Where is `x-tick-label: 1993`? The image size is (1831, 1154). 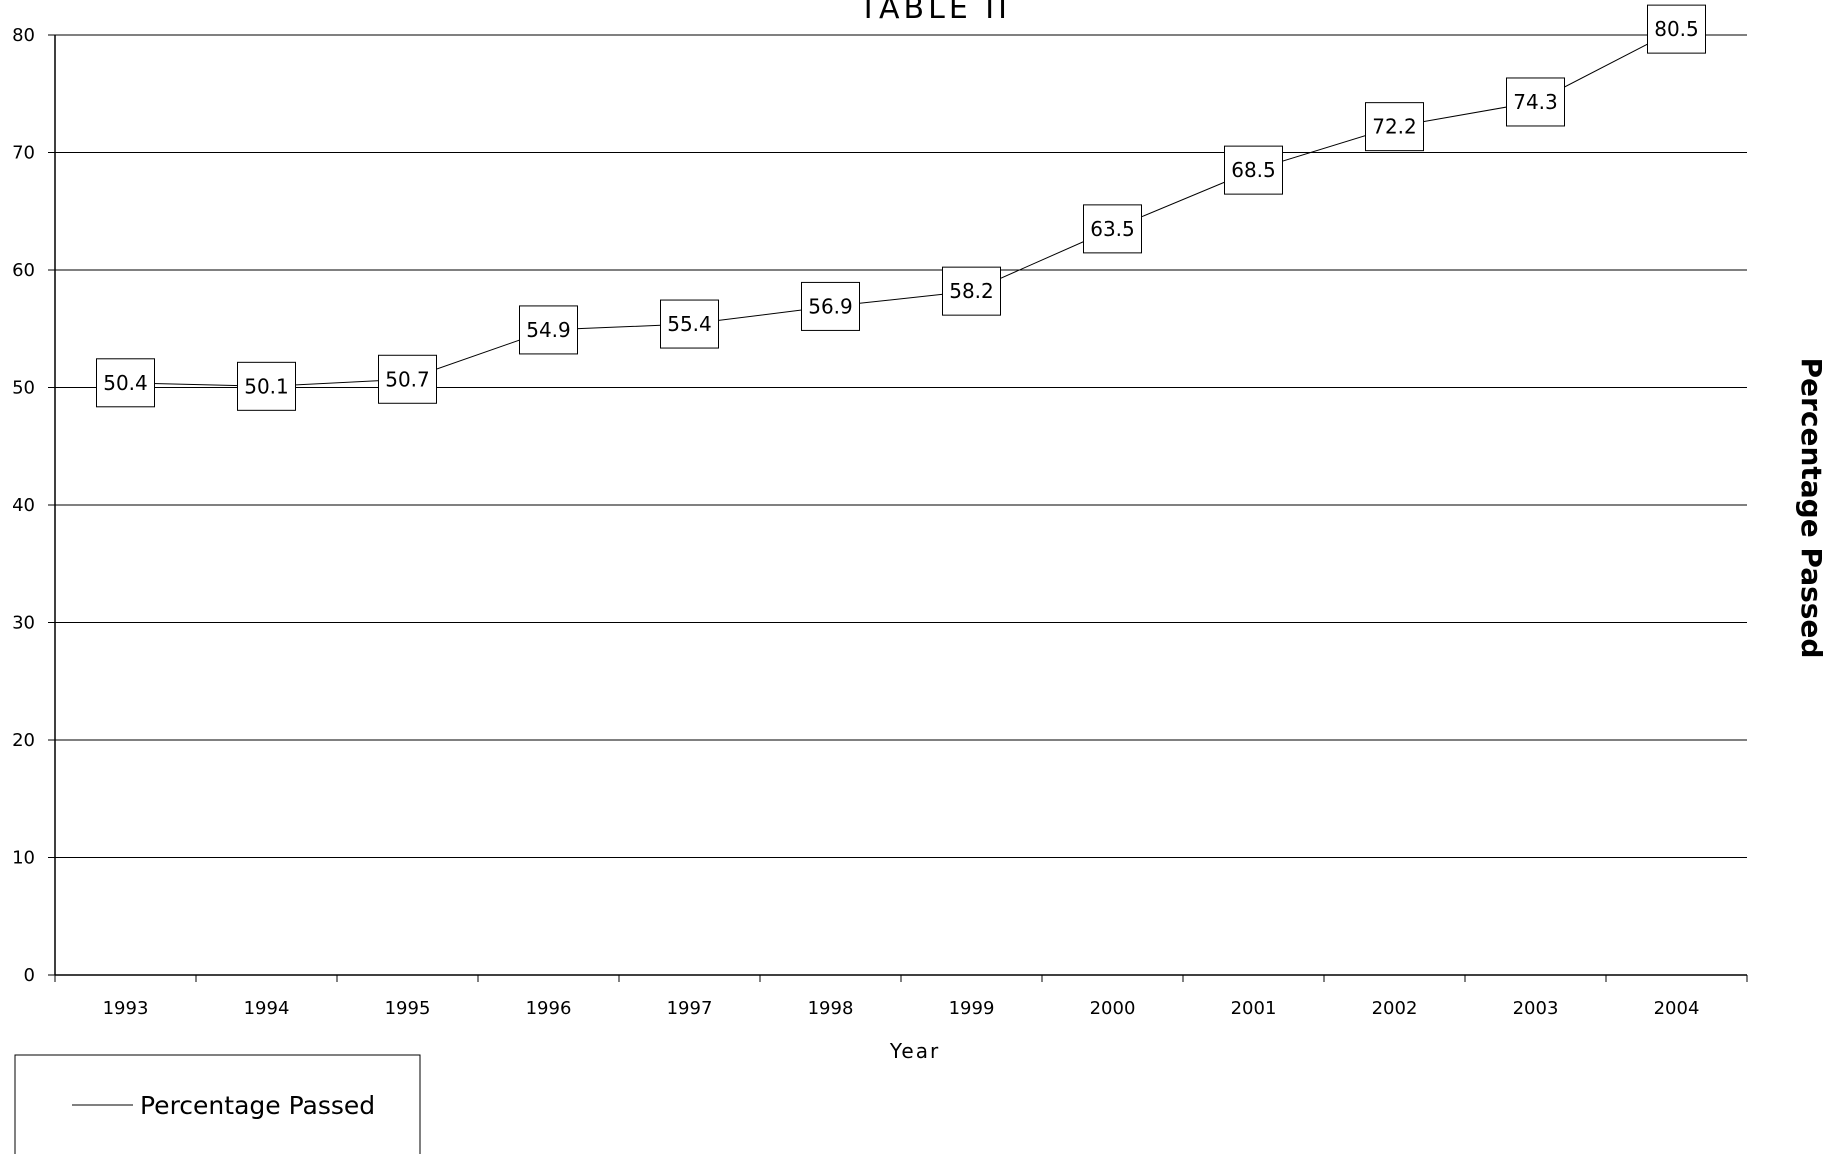 x-tick-label: 1993 is located at coordinates (126, 1008).